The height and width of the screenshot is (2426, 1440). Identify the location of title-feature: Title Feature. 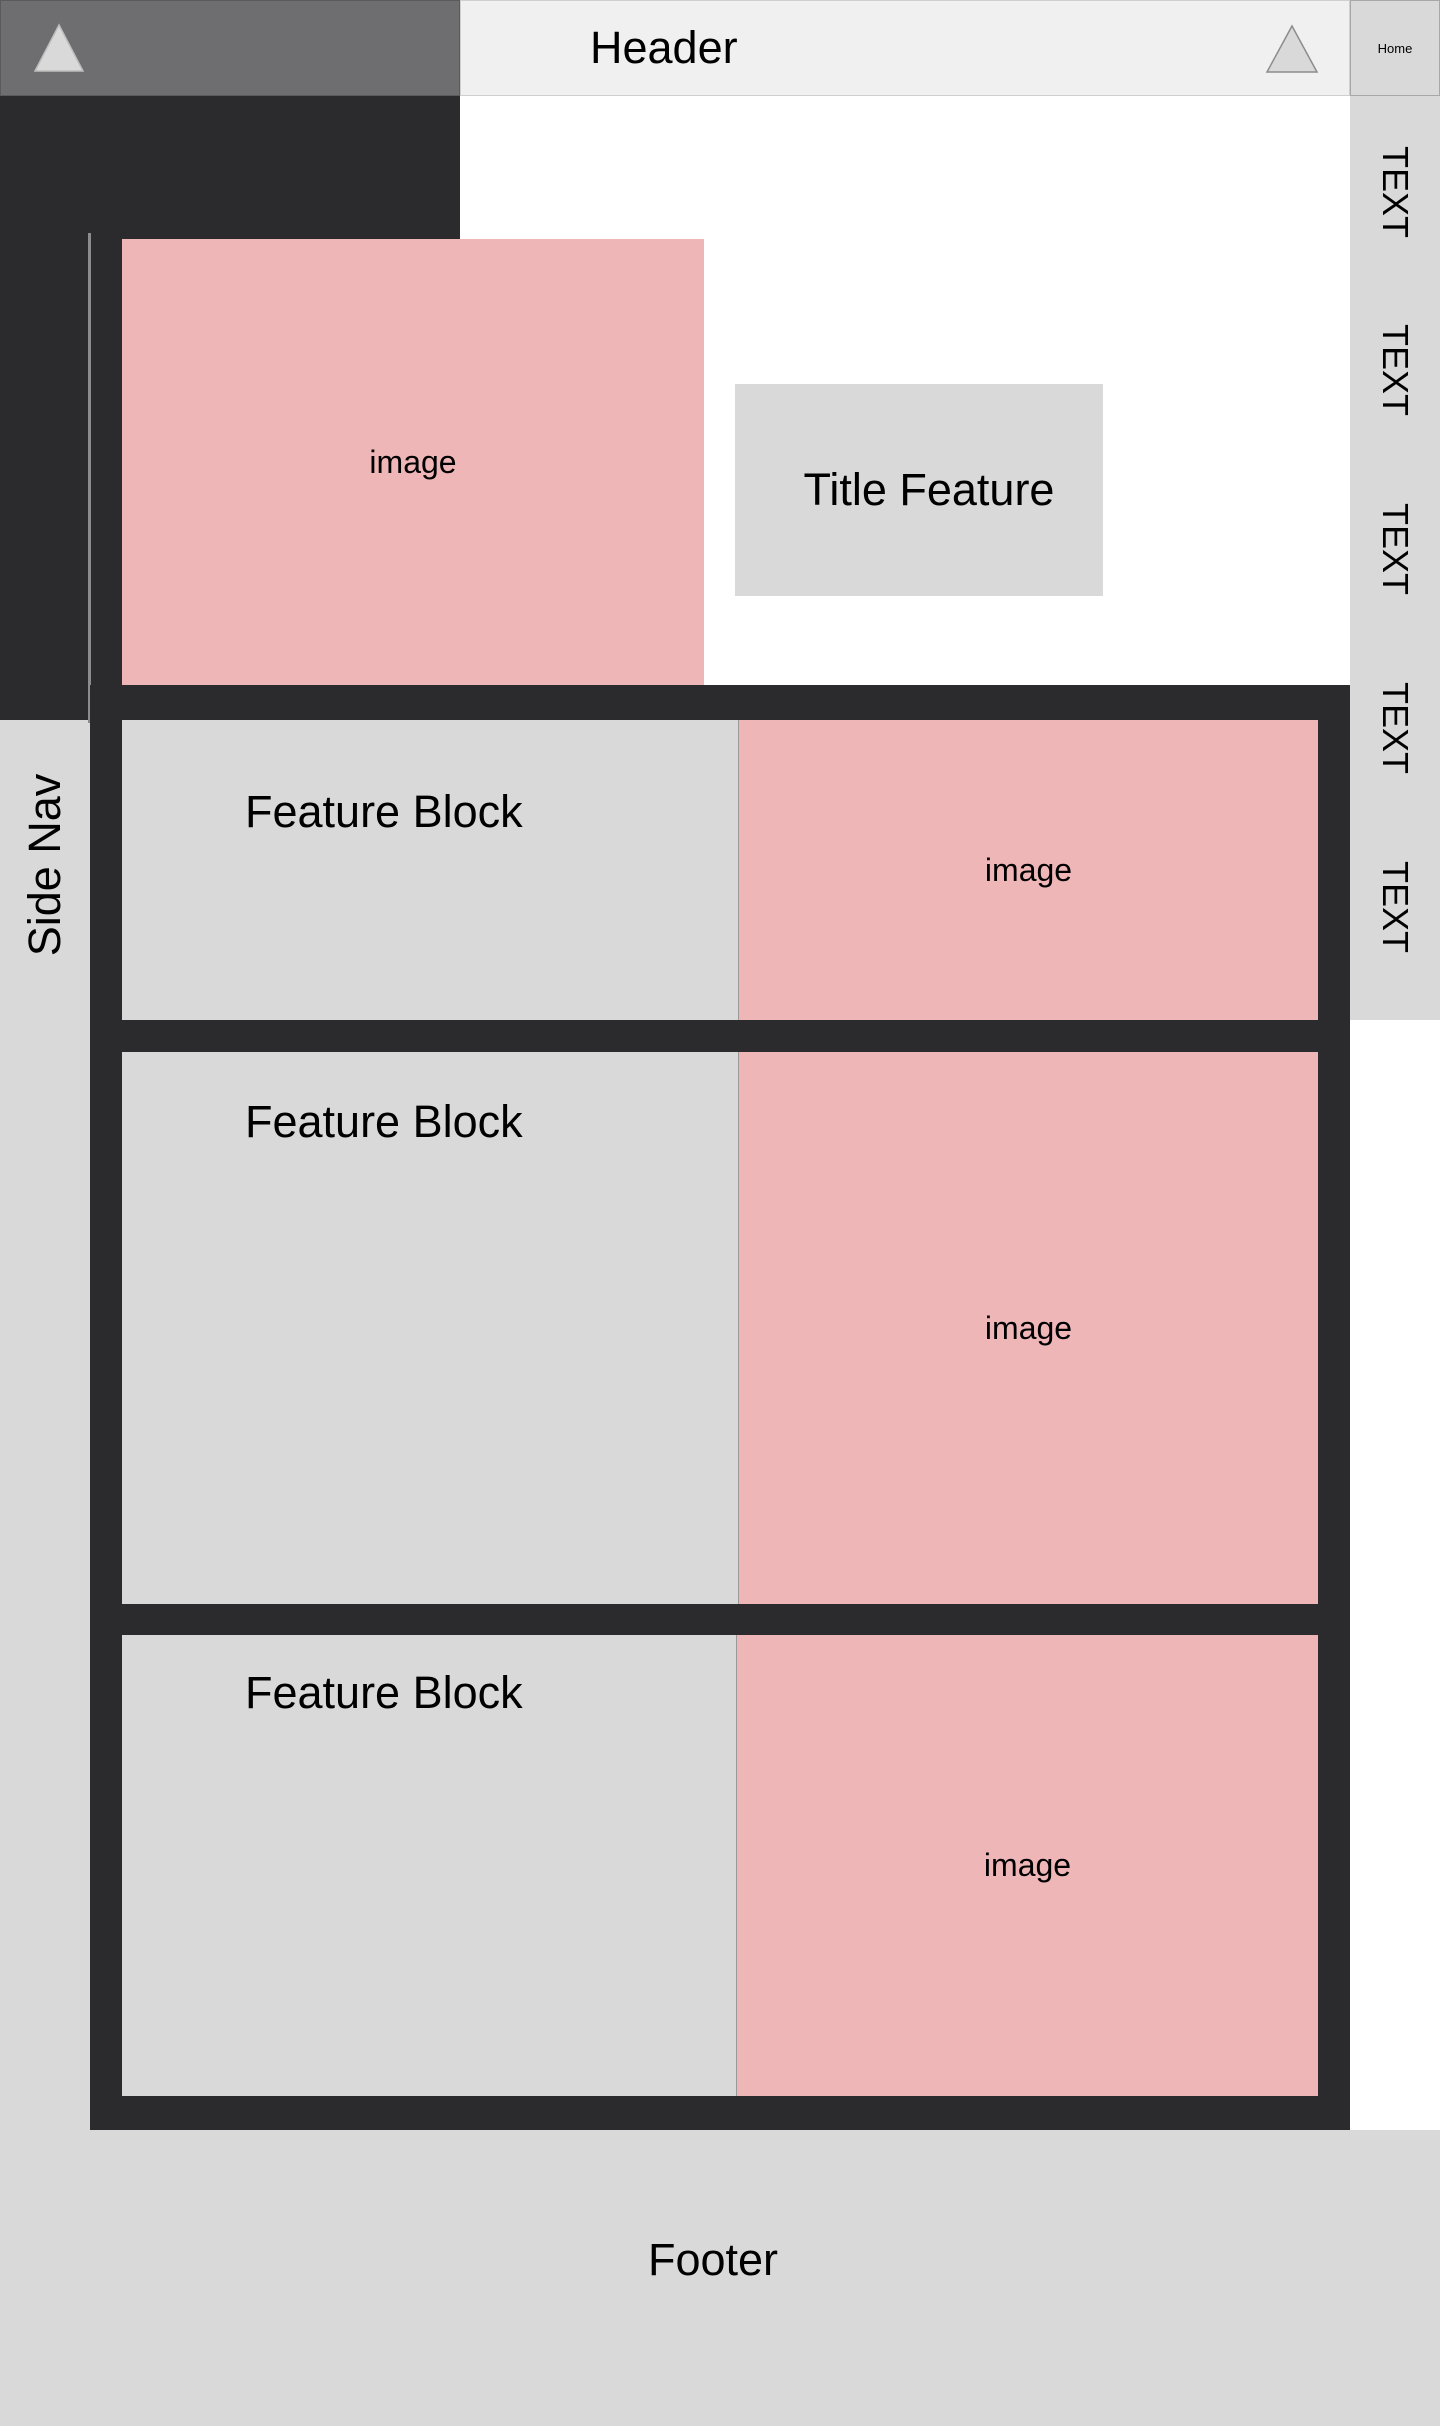
(919, 490).